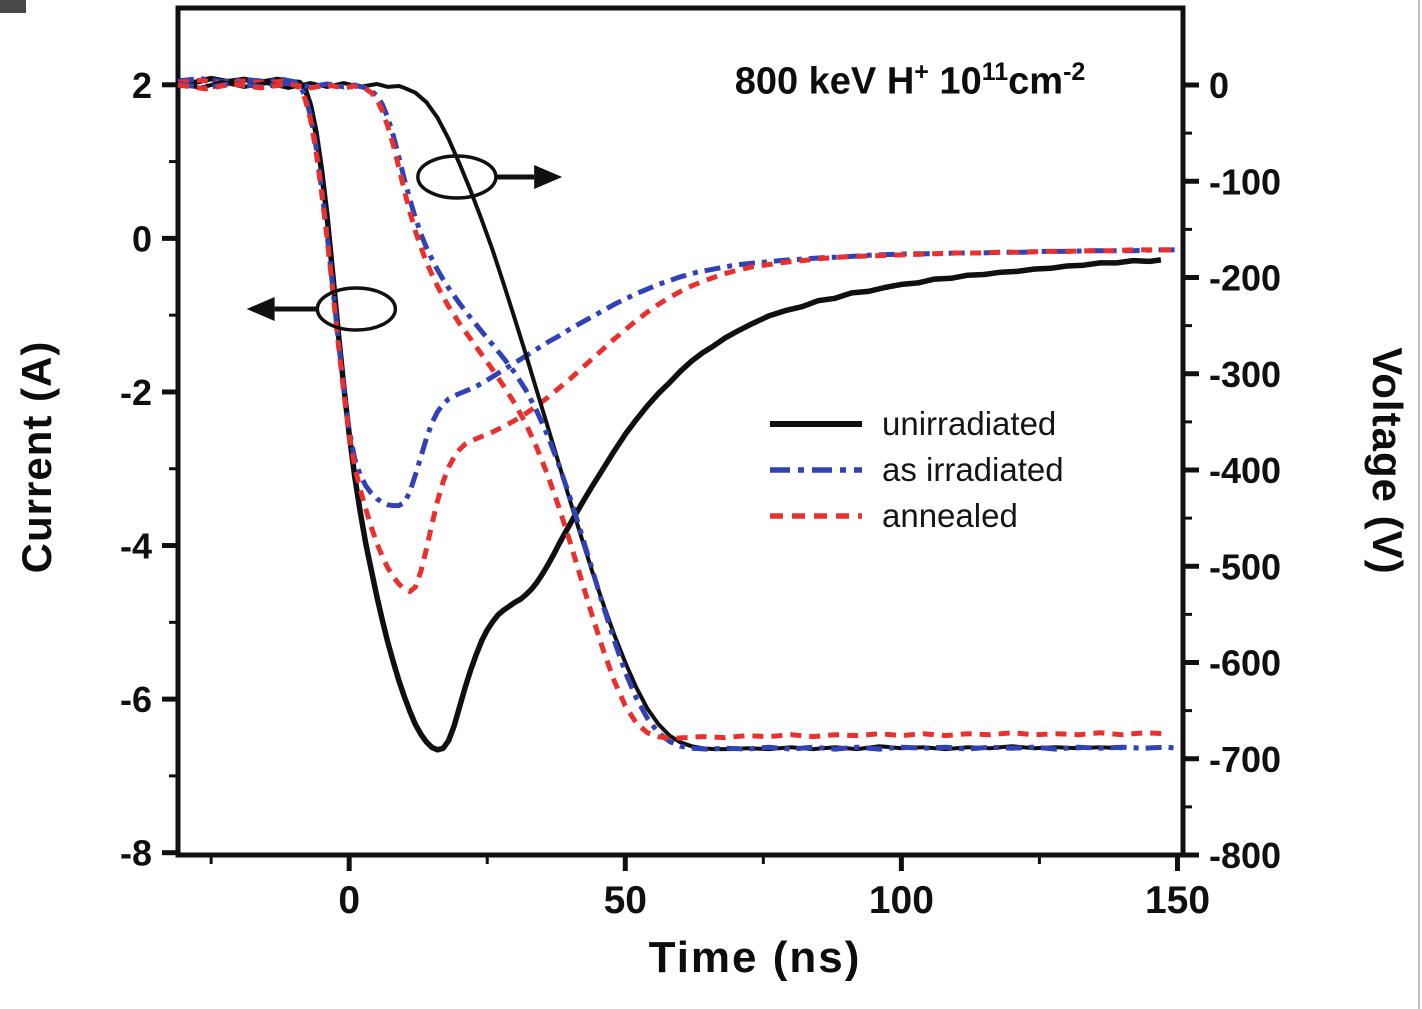 The width and height of the screenshot is (1422, 1009). What do you see at coordinates (1245, 181) in the screenshot?
I see `y-right-tick-label: -100` at bounding box center [1245, 181].